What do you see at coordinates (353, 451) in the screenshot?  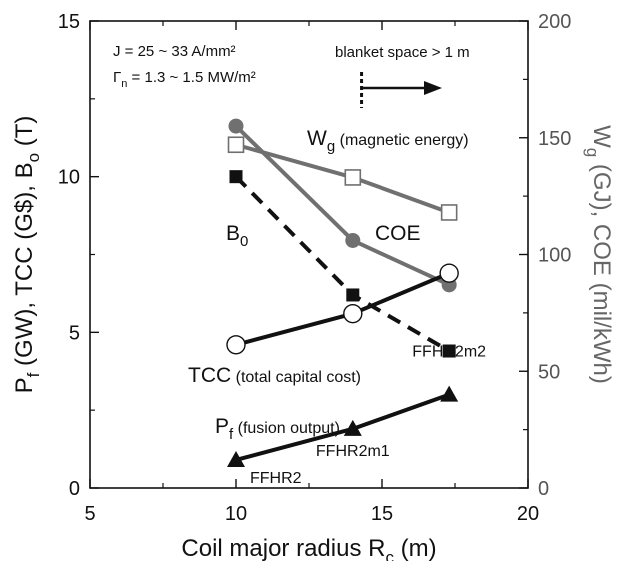 I see `point-label: FFHR2m1` at bounding box center [353, 451].